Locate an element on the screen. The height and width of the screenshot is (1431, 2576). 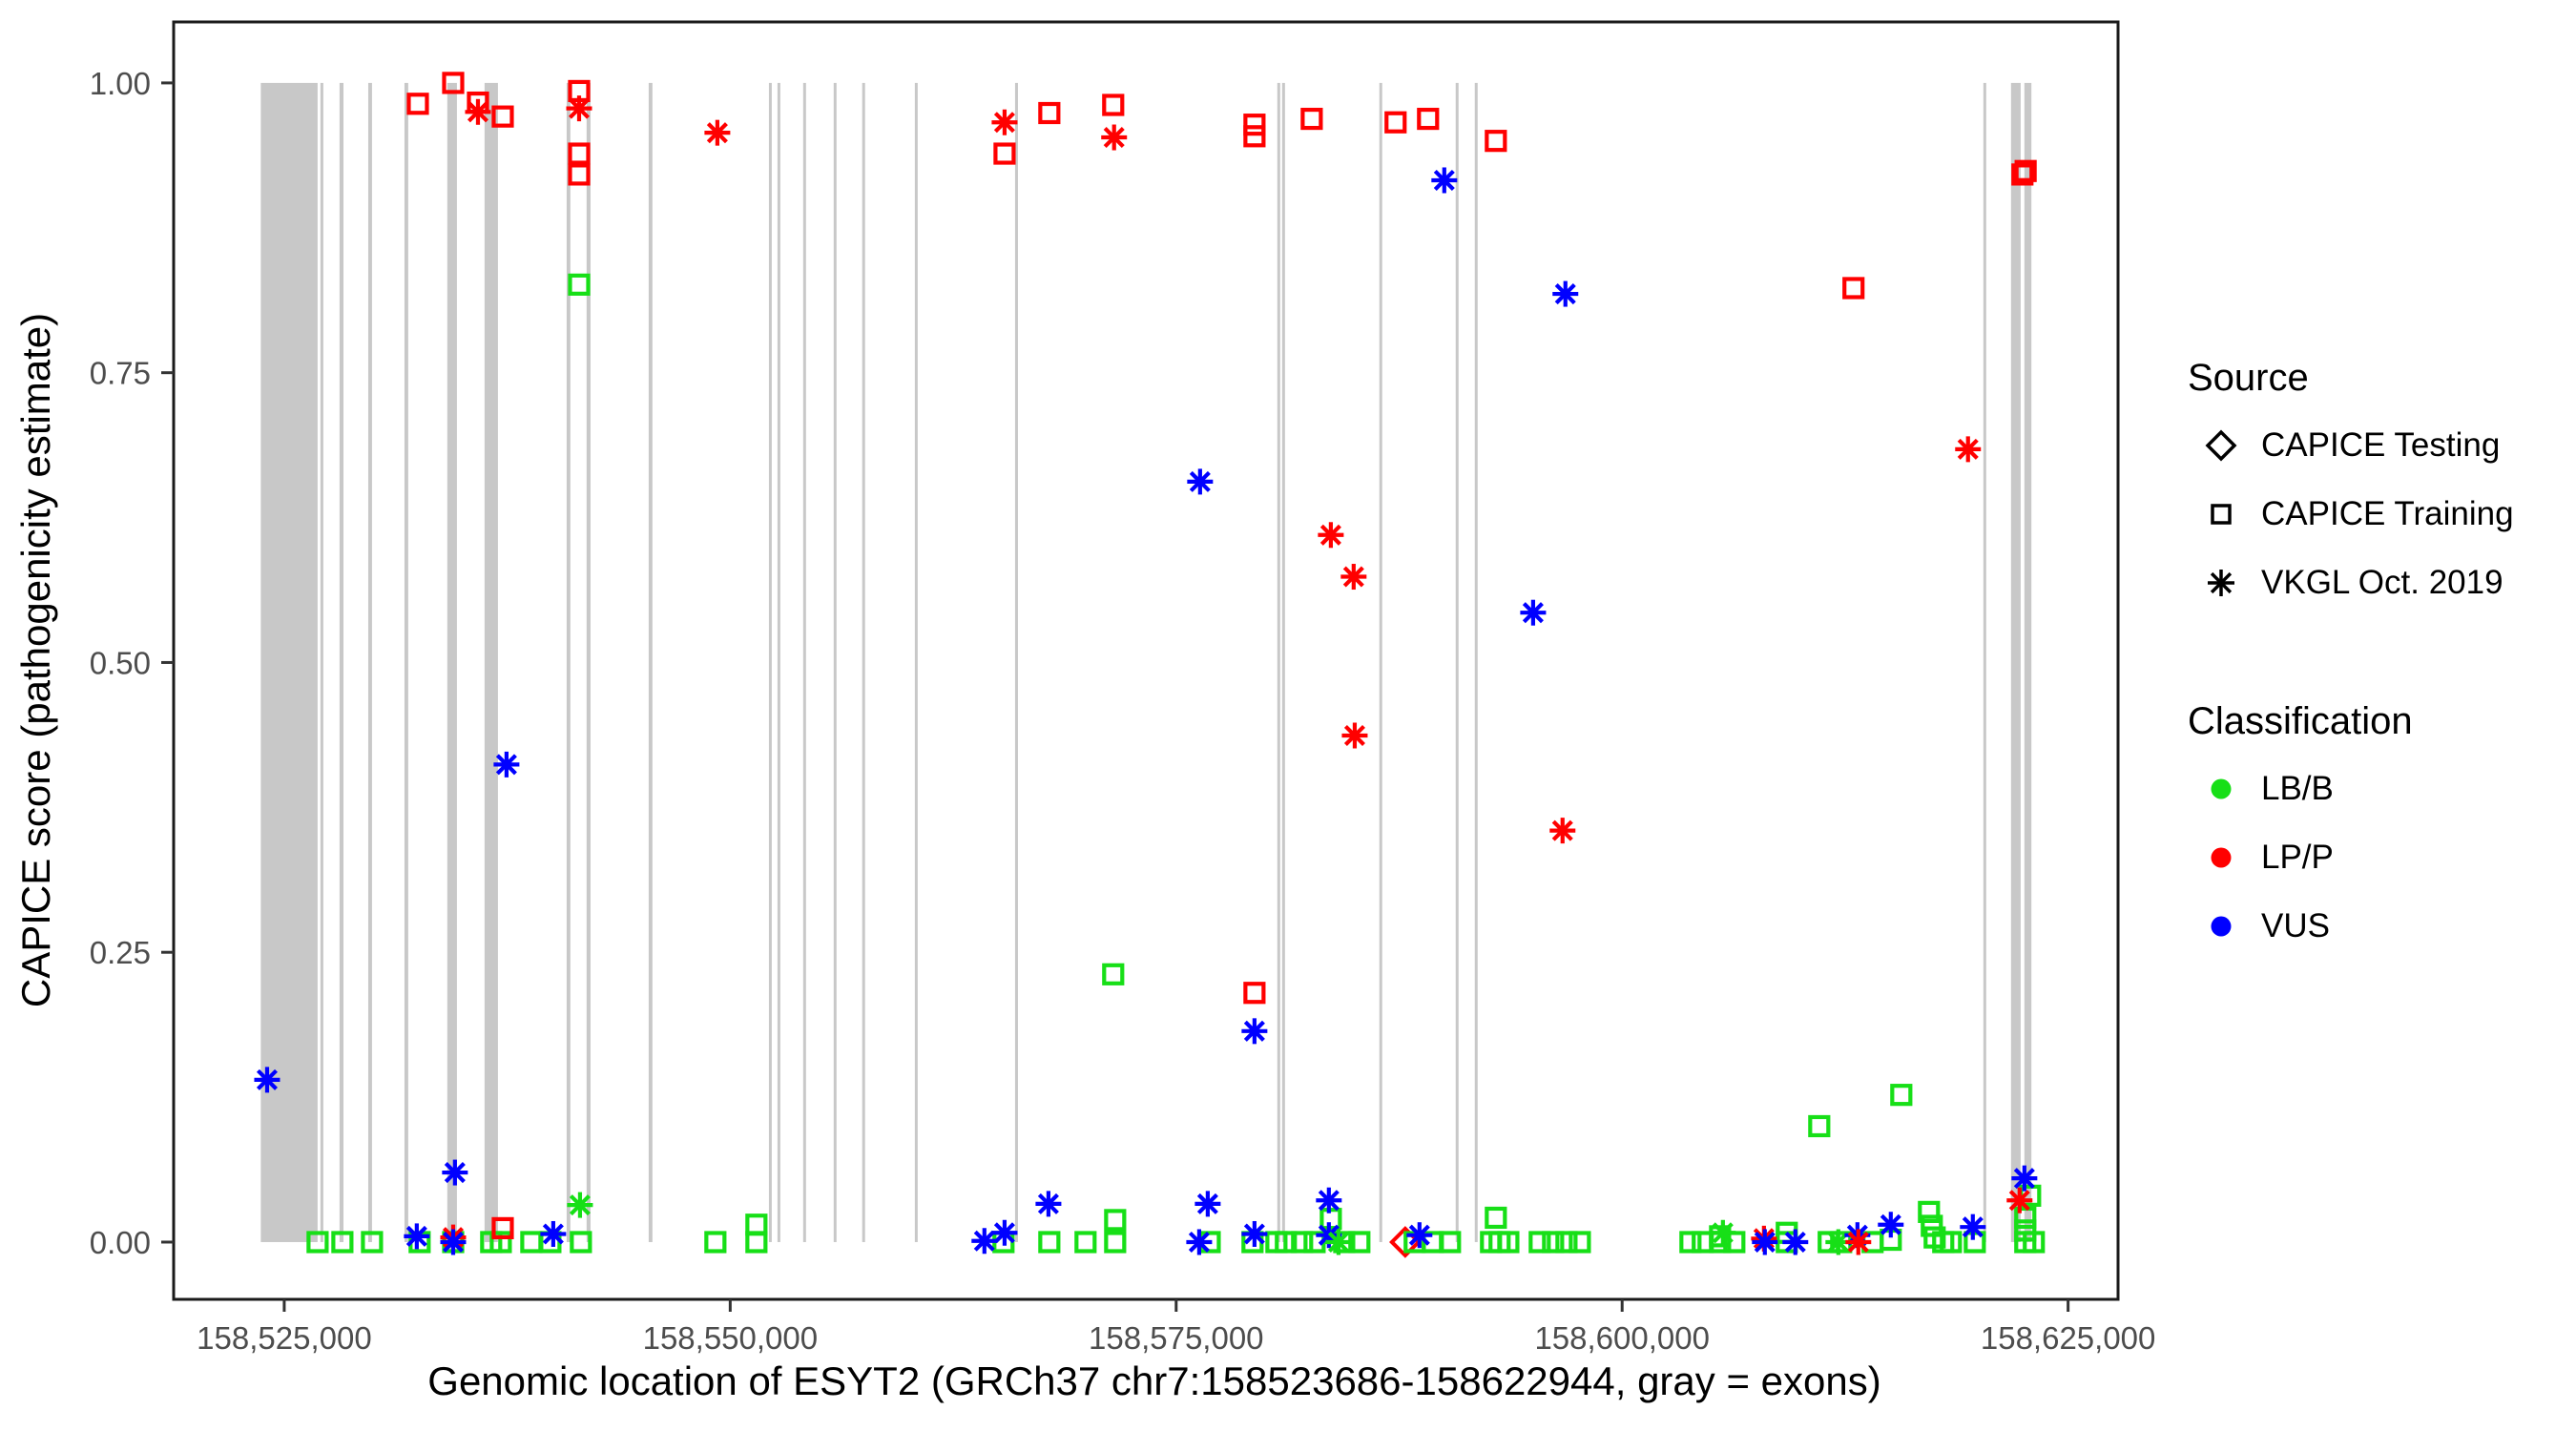
red-dot-icon is located at coordinates (2221, 857).